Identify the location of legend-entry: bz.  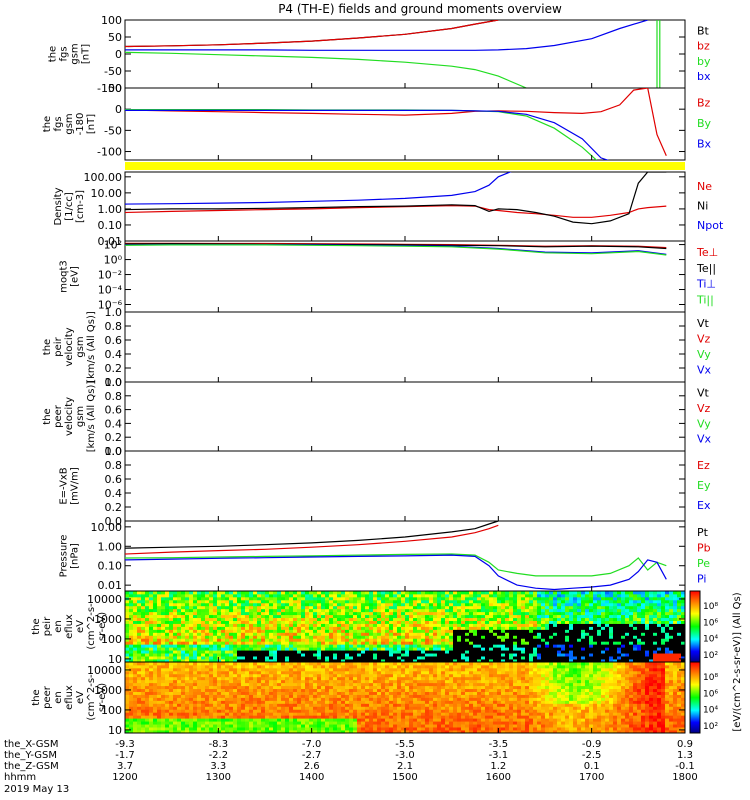
(703, 46).